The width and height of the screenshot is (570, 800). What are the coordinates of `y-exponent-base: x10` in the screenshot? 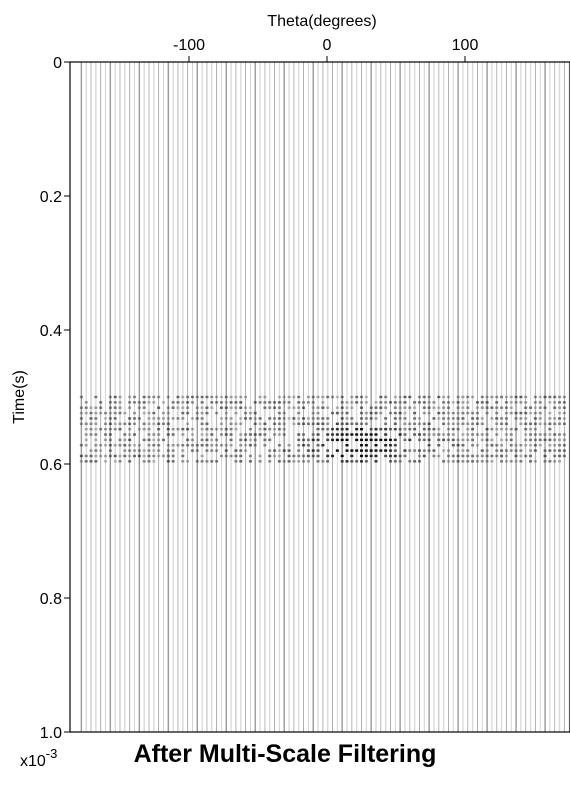 It's located at (33, 761).